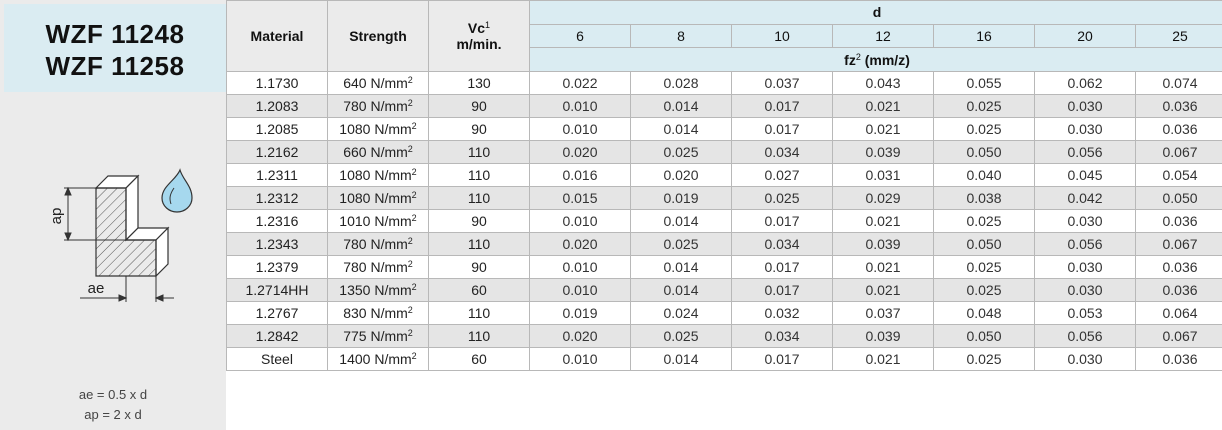 Image resolution: width=1222 pixels, height=430 pixels. What do you see at coordinates (57, 216) in the screenshot?
I see `ap-label: ap` at bounding box center [57, 216].